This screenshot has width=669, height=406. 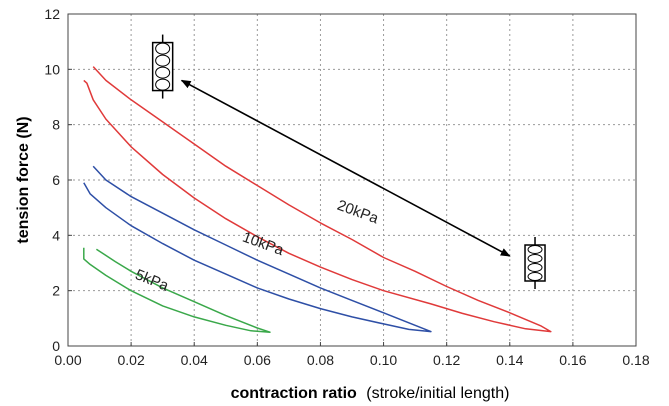 I want to click on x-tick-label: 0.02, so click(x=130, y=360).